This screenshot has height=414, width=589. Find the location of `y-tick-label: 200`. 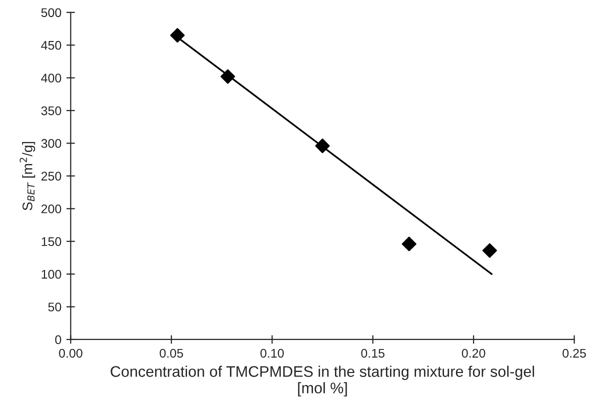

y-tick-label: 200 is located at coordinates (51, 209).